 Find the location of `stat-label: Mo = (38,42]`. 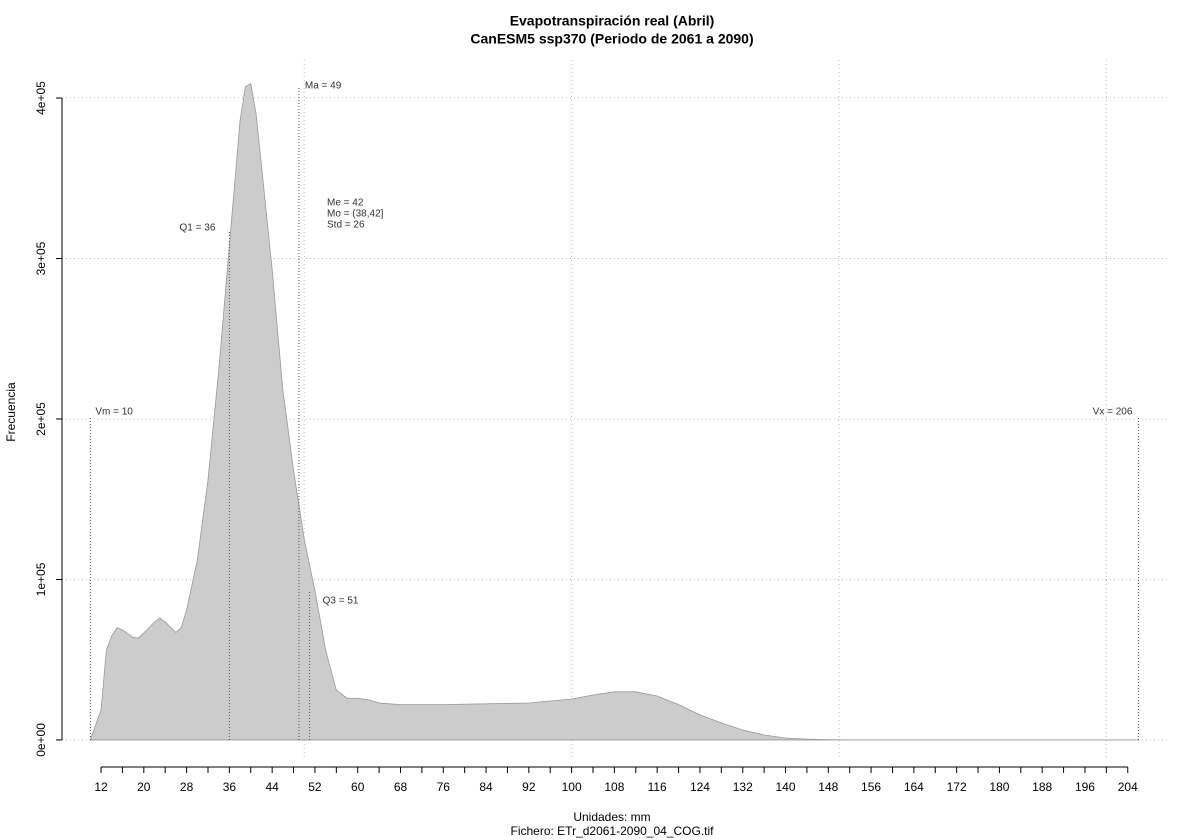

stat-label: Mo = (38,42] is located at coordinates (355, 214).